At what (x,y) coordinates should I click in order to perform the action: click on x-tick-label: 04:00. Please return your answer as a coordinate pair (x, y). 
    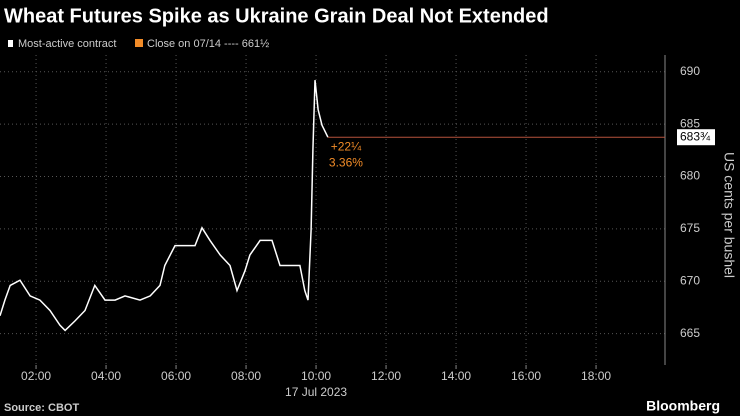
    Looking at the image, I should click on (106, 376).